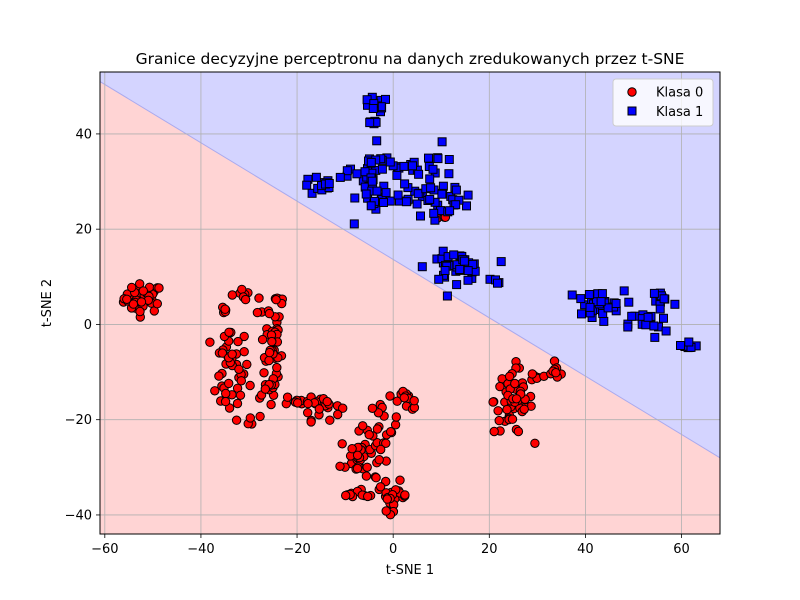 This screenshot has height=600, width=800. What do you see at coordinates (585, 549) in the screenshot?
I see `x-tick-label: 40` at bounding box center [585, 549].